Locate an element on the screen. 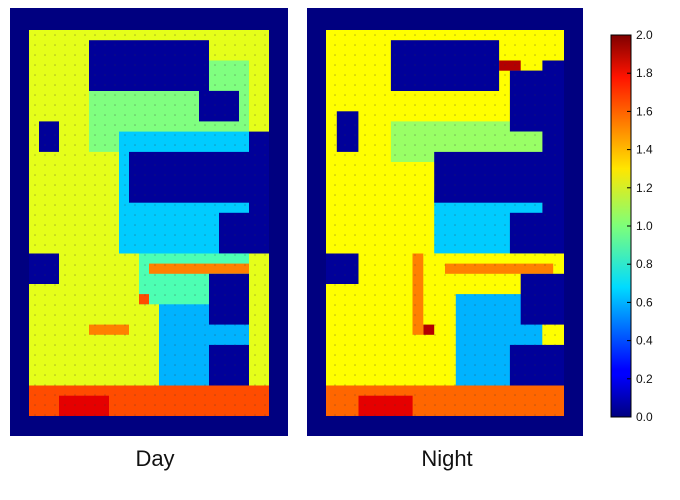  colorbar-tick-label: 0.8 is located at coordinates (644, 264).